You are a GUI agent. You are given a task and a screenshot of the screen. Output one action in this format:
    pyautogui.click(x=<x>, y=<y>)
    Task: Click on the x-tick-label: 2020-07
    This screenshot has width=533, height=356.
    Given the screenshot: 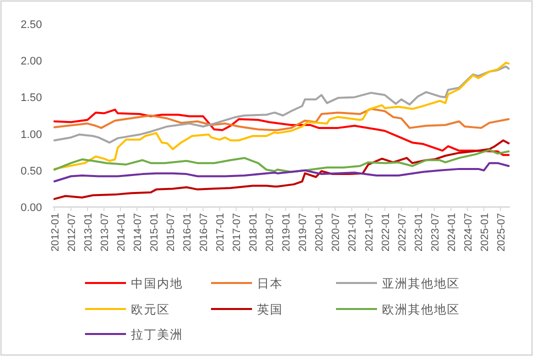 What is the action you would take?
    pyautogui.click(x=336, y=232)
    